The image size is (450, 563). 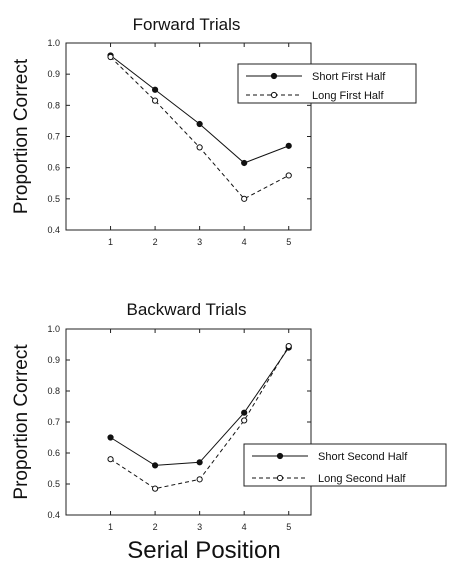 I want to click on legend-label-2: Long First Half, so click(x=348, y=96).